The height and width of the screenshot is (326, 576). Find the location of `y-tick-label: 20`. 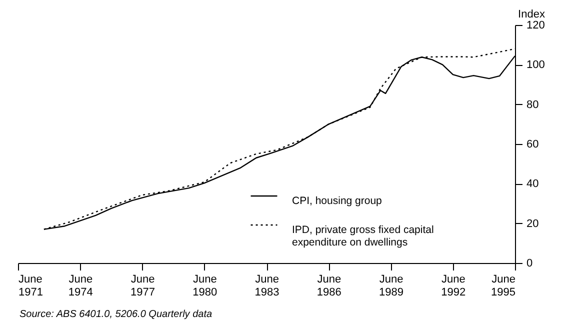

y-tick-label: 20 is located at coordinates (532, 224).